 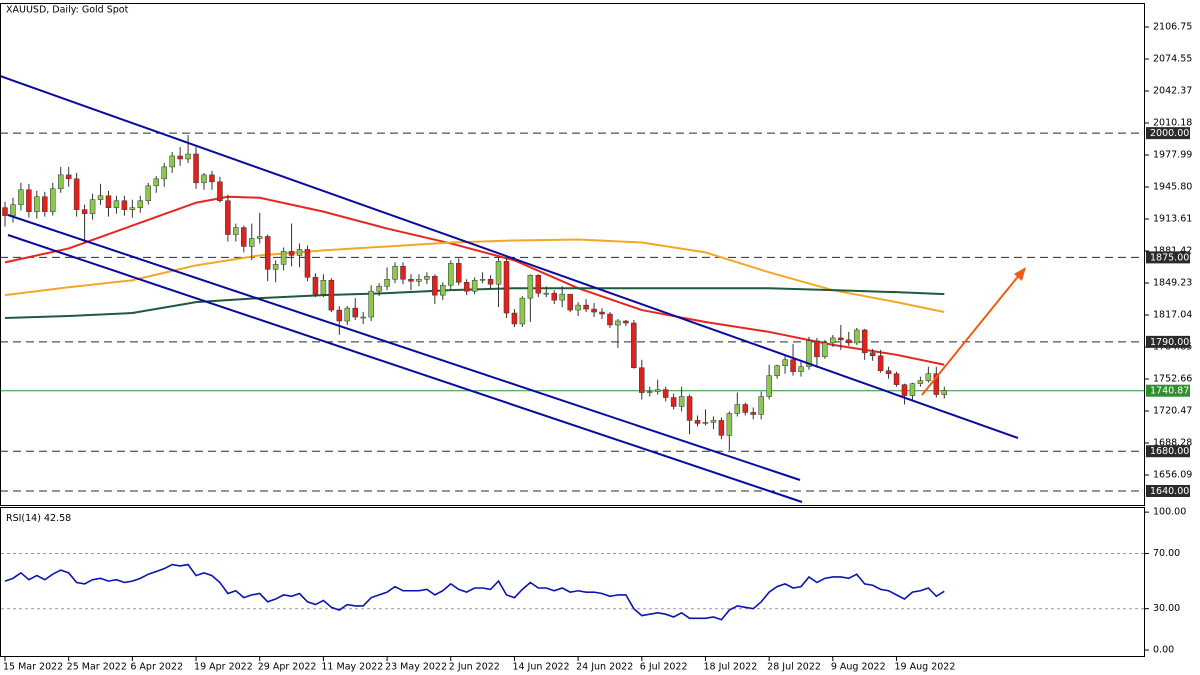 I want to click on level-label: 1790.00, so click(x=1169, y=342).